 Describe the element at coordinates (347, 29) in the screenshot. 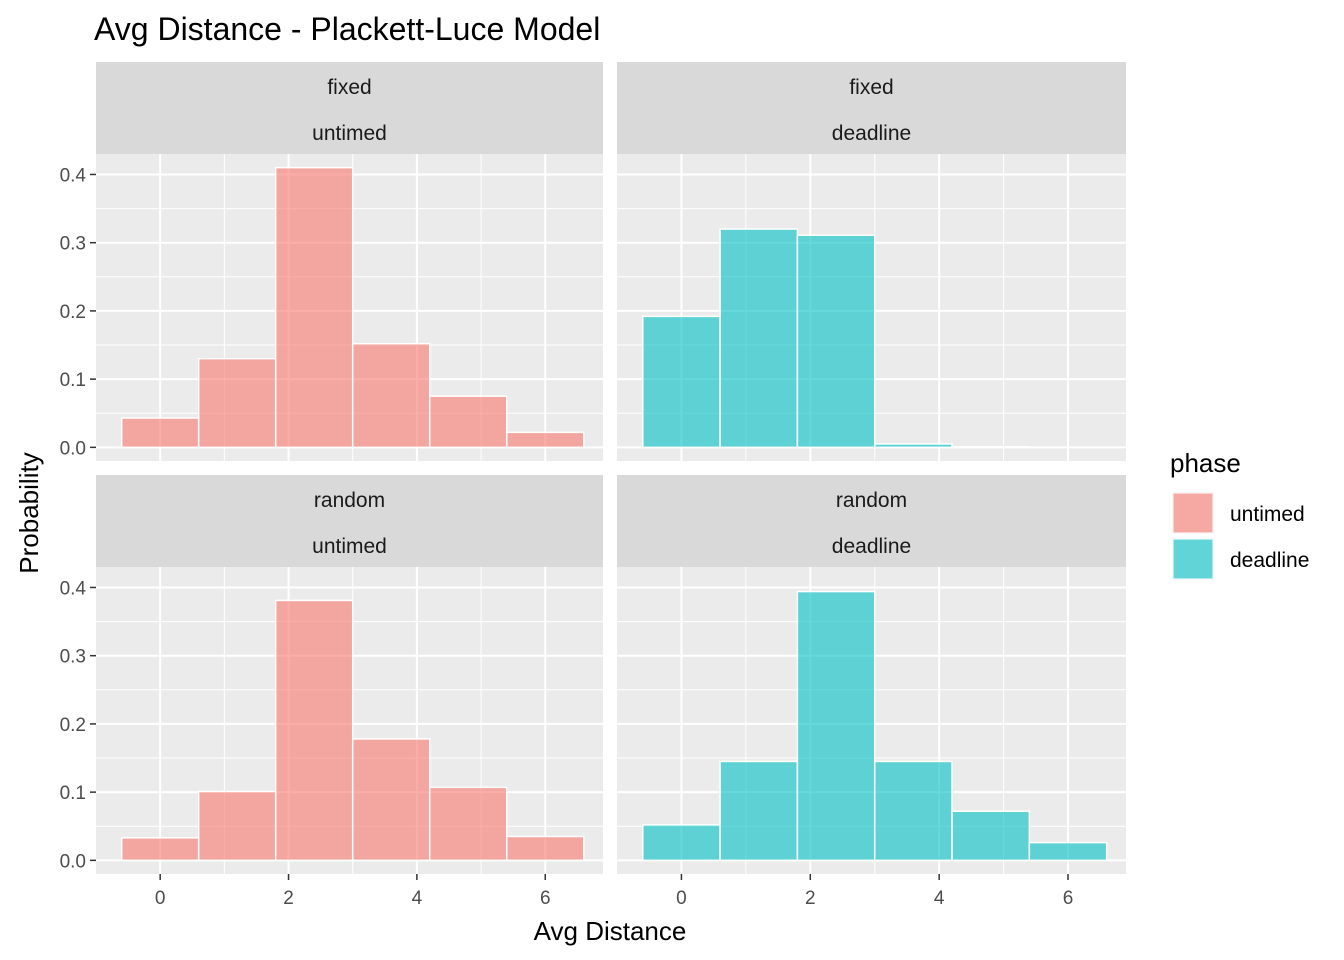

I see `chart-title: Avg Distance - Plackett-Luce Model` at that location.